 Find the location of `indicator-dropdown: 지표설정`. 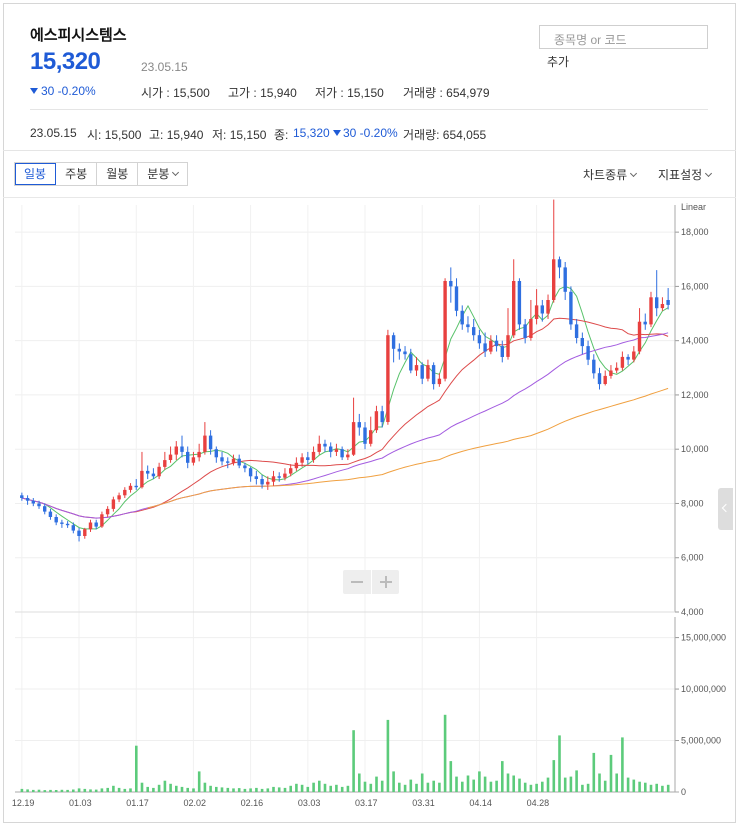

indicator-dropdown: 지표설정 is located at coordinates (685, 174).